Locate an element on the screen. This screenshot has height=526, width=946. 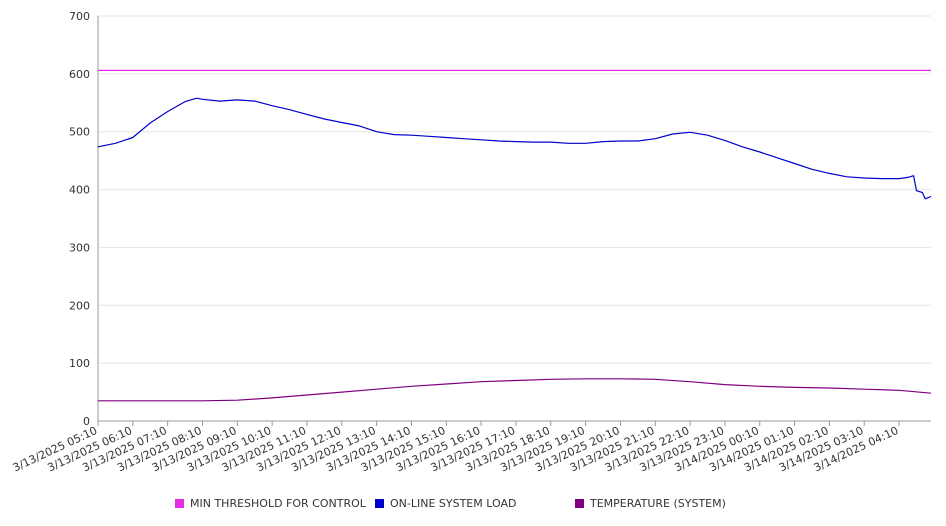
series-line-temperature-system is located at coordinates (515, 390).